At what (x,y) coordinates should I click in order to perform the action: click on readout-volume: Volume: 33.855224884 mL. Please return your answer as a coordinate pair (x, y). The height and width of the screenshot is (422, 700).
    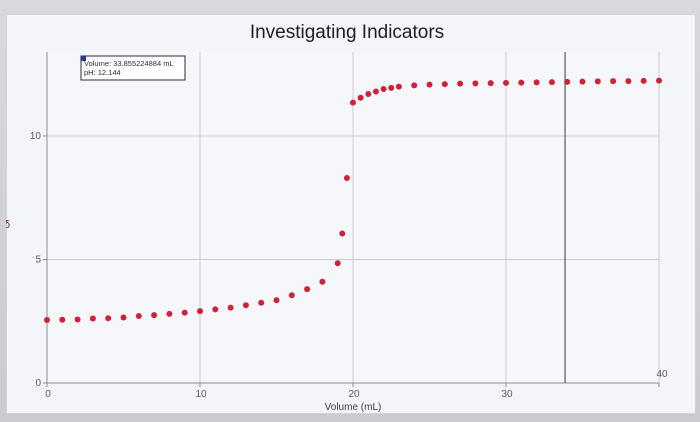
    Looking at the image, I should click on (129, 63).